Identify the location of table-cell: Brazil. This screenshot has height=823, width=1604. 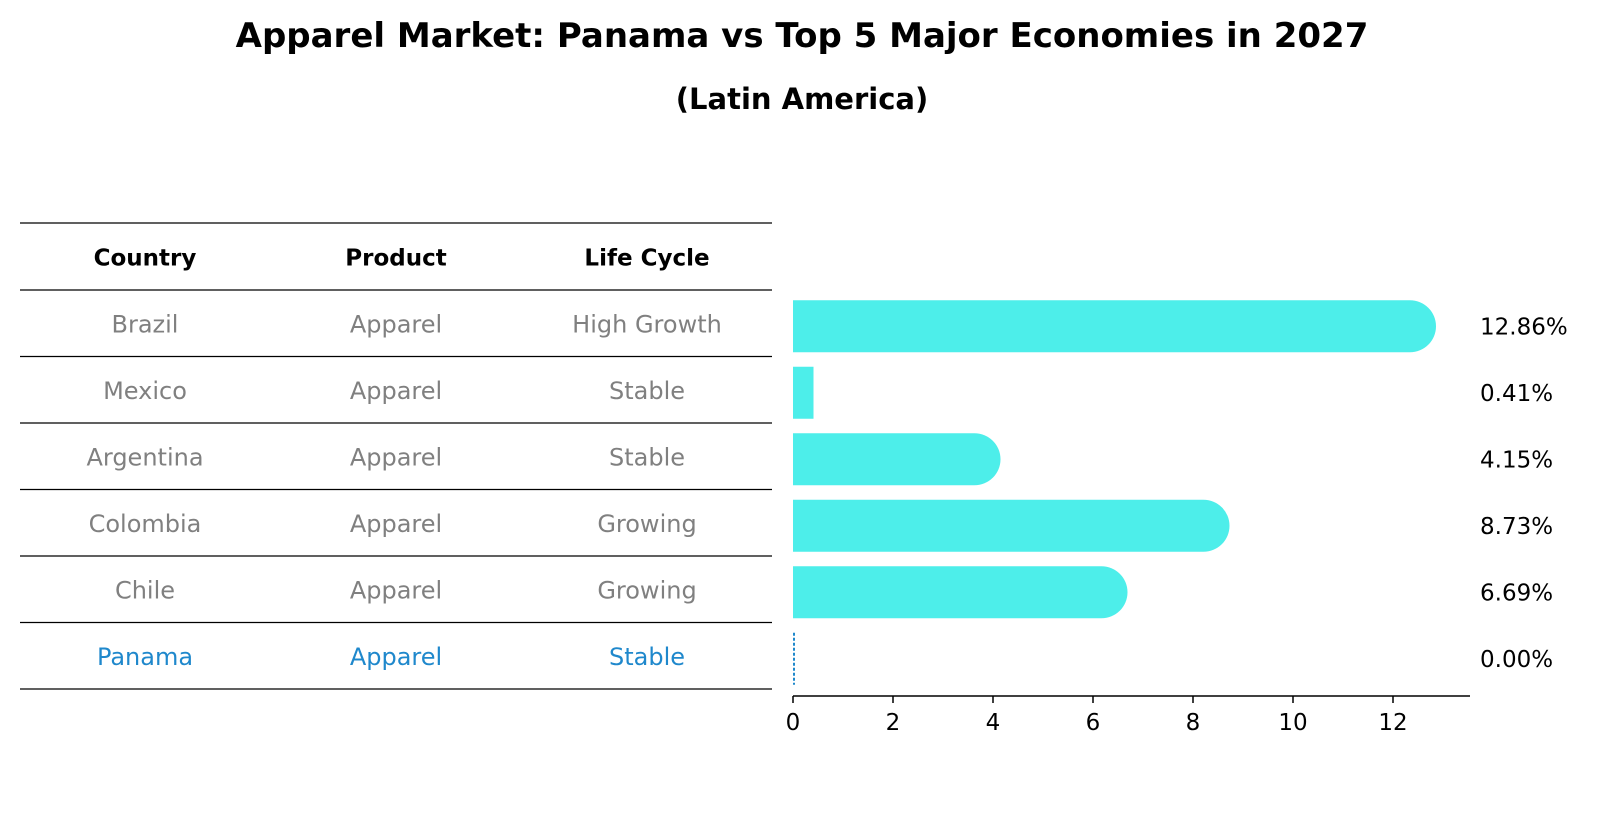
(145, 324).